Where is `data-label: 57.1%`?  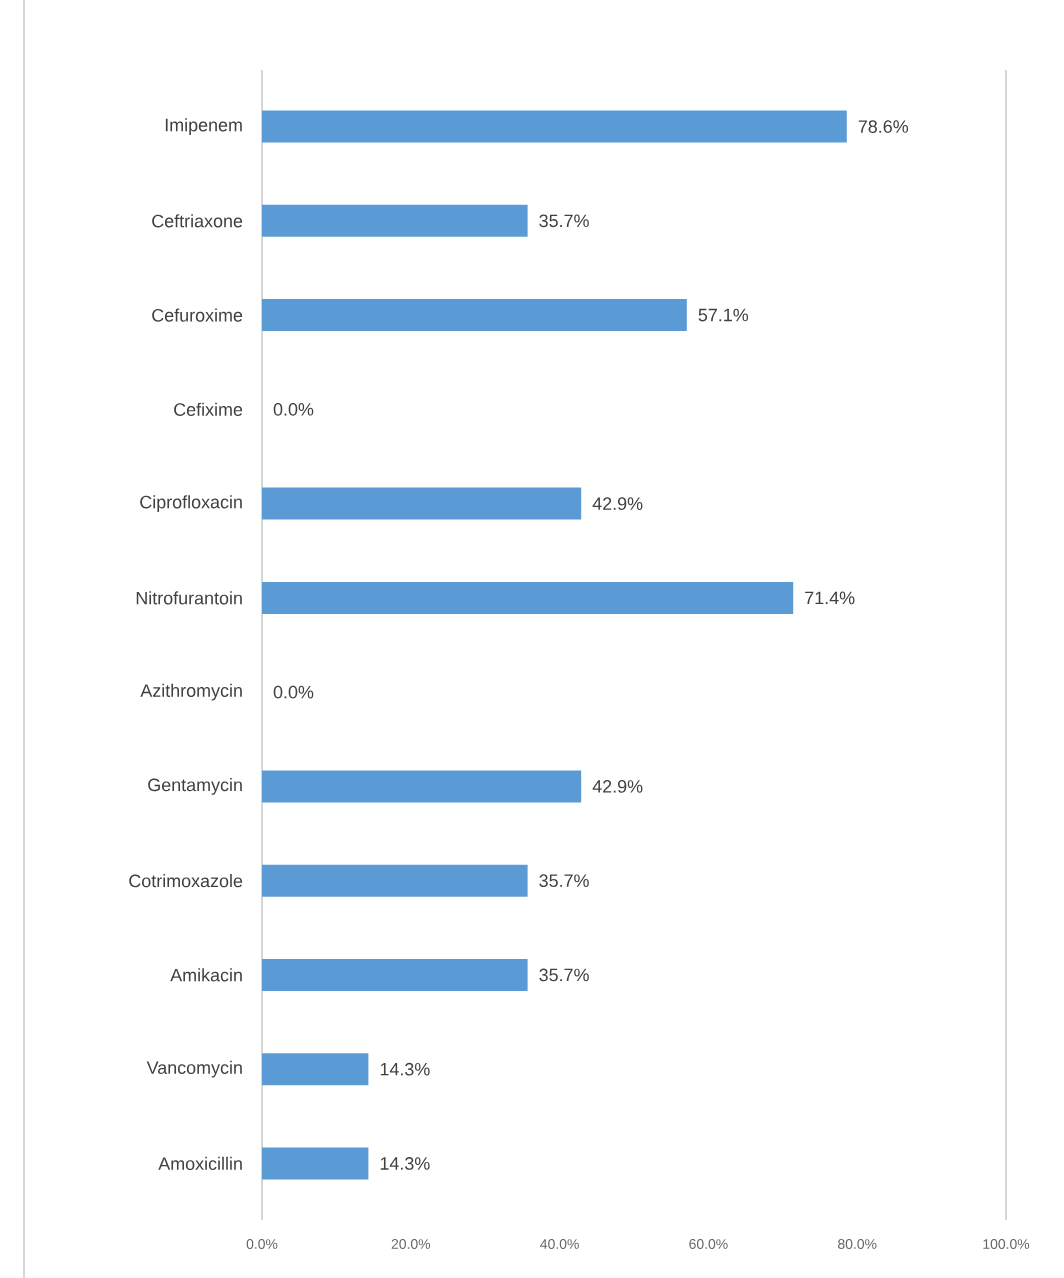
data-label: 57.1% is located at coordinates (723, 315).